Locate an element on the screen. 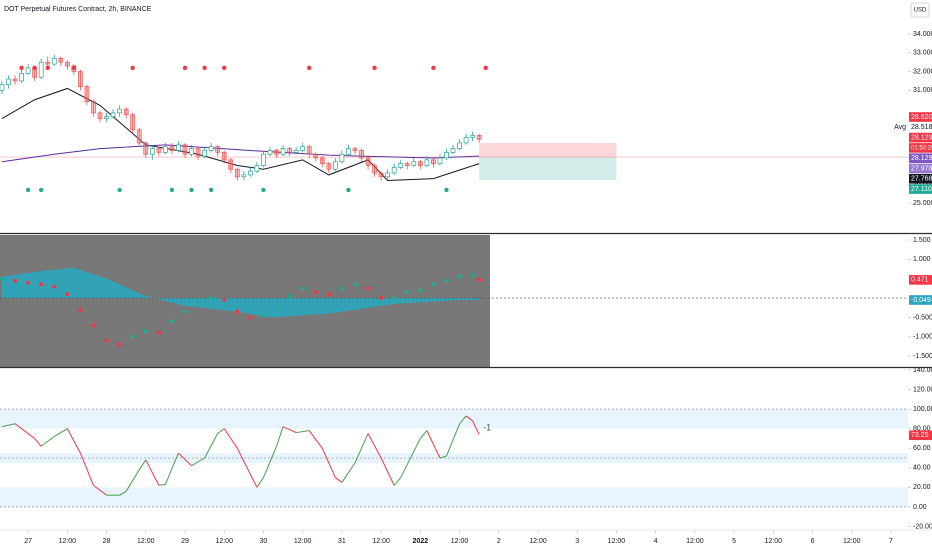 The height and width of the screenshot is (550, 932). oscillator-area is located at coordinates (240, 292).